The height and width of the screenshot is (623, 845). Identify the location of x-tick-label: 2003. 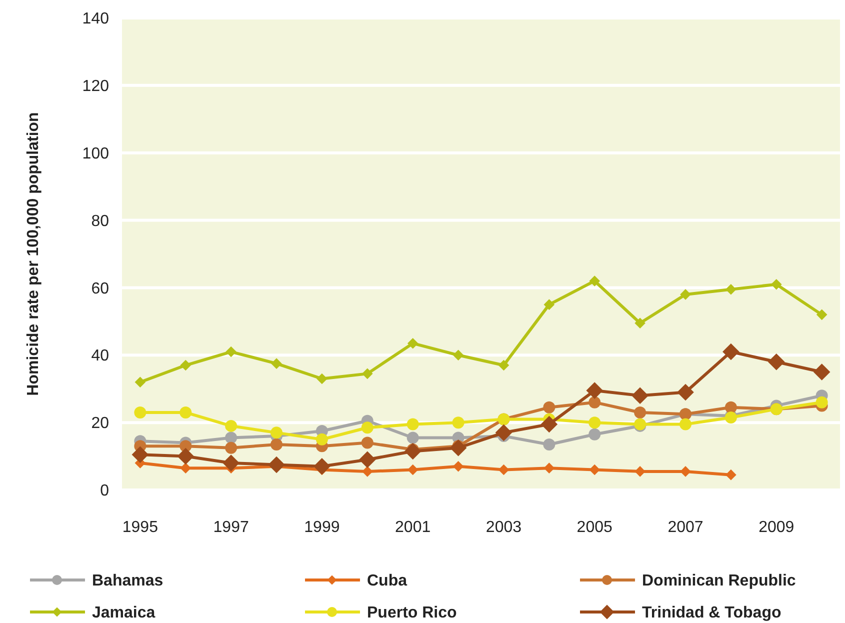
(504, 527).